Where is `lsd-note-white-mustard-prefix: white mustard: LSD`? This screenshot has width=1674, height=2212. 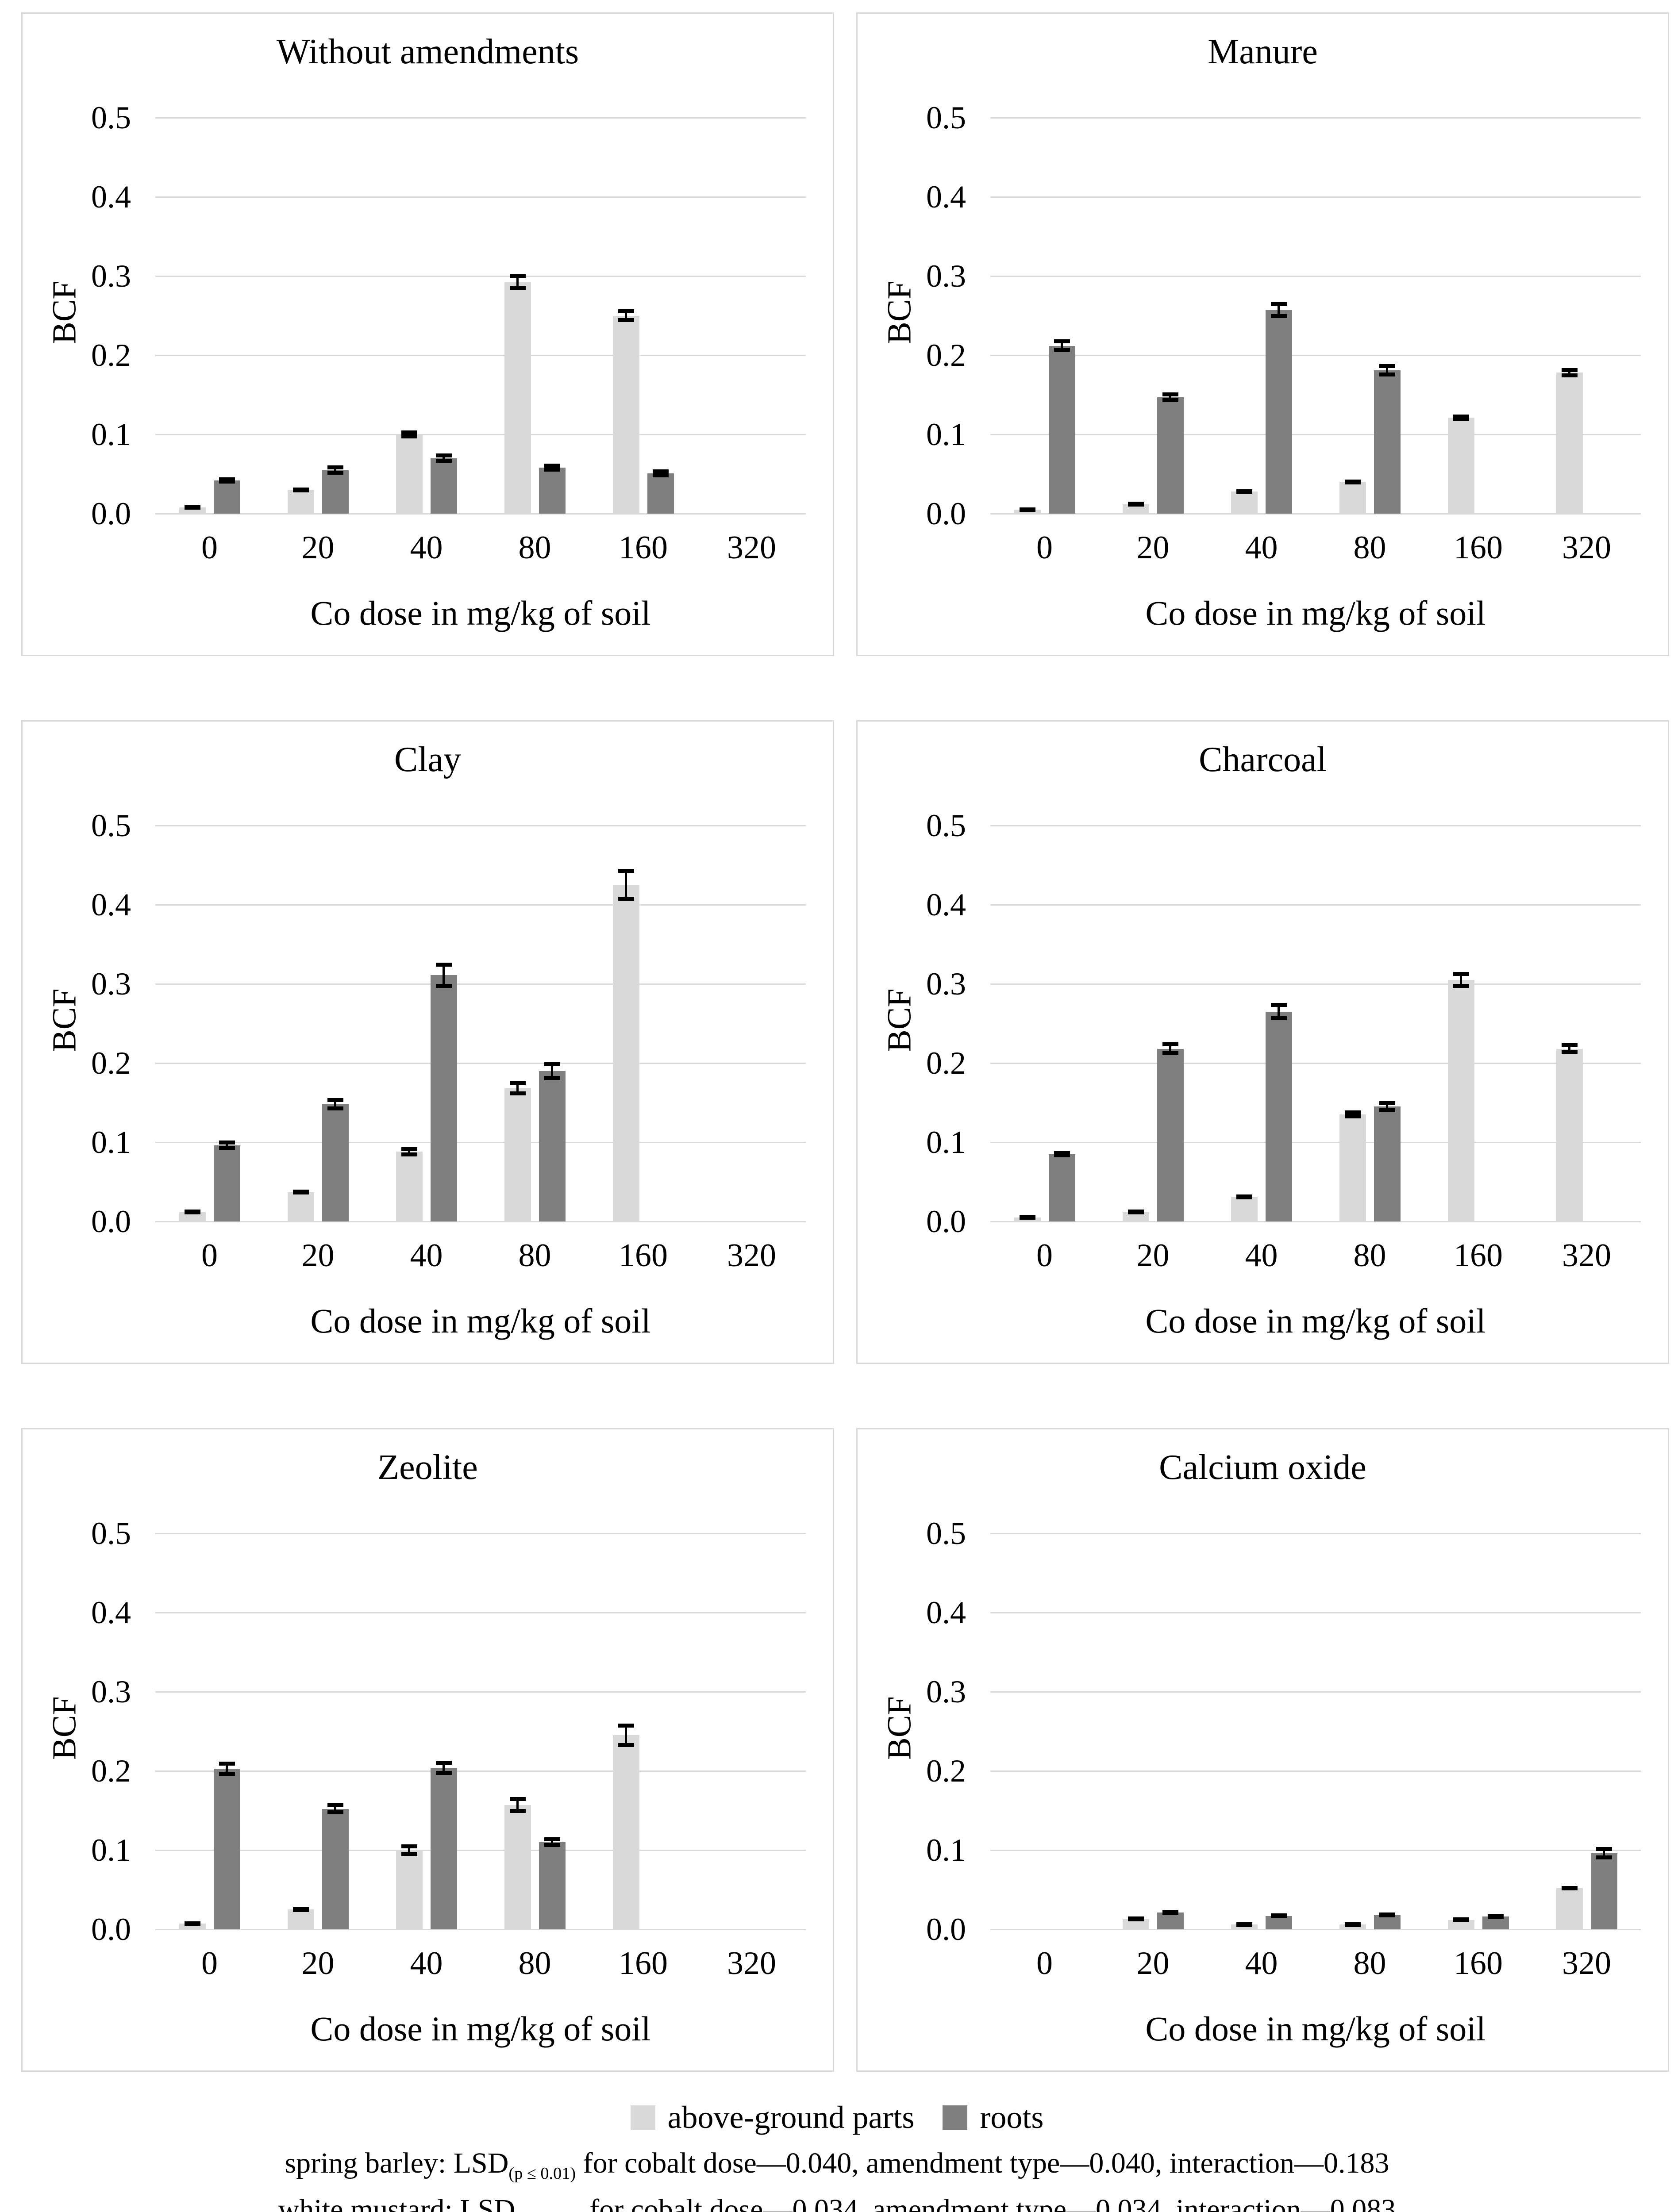
lsd-note-white-mustard-prefix: white mustard: LSD is located at coordinates (397, 2202).